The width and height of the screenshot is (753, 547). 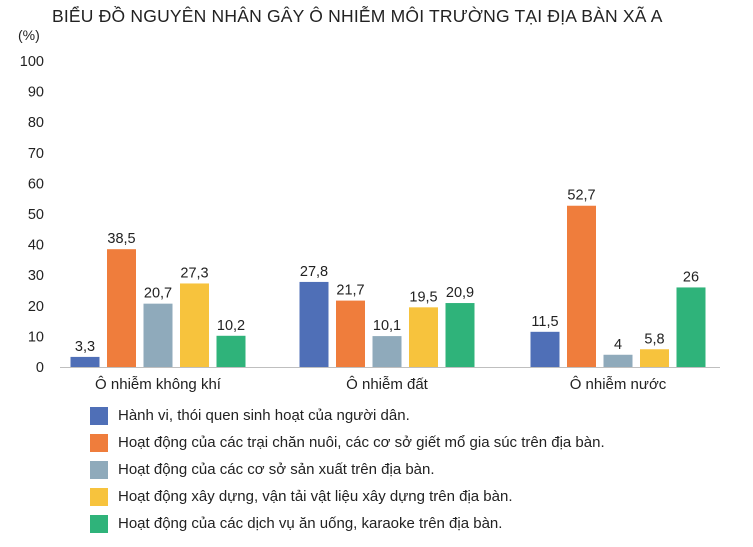 I want to click on y-tick-label: 0, so click(x=40, y=368).